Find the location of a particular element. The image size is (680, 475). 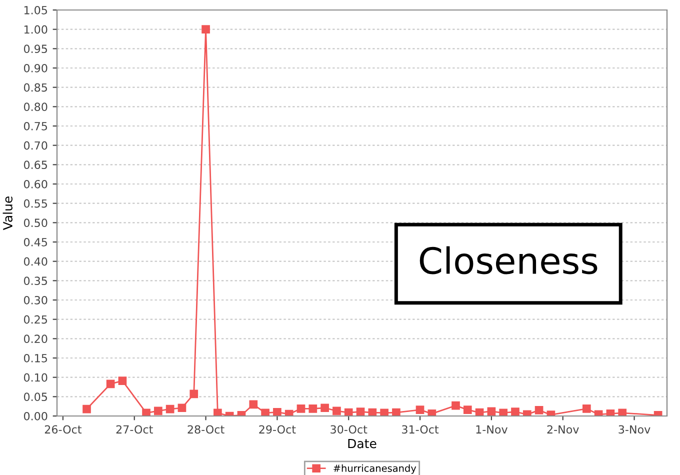

x-tick-label: 28-Oct is located at coordinates (206, 429).